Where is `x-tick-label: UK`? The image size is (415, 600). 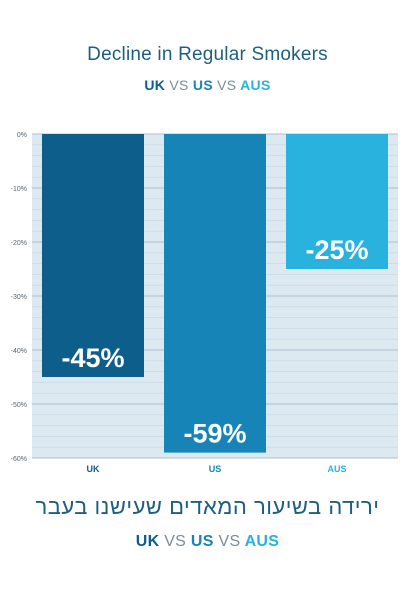 x-tick-label: UK is located at coordinates (93, 469).